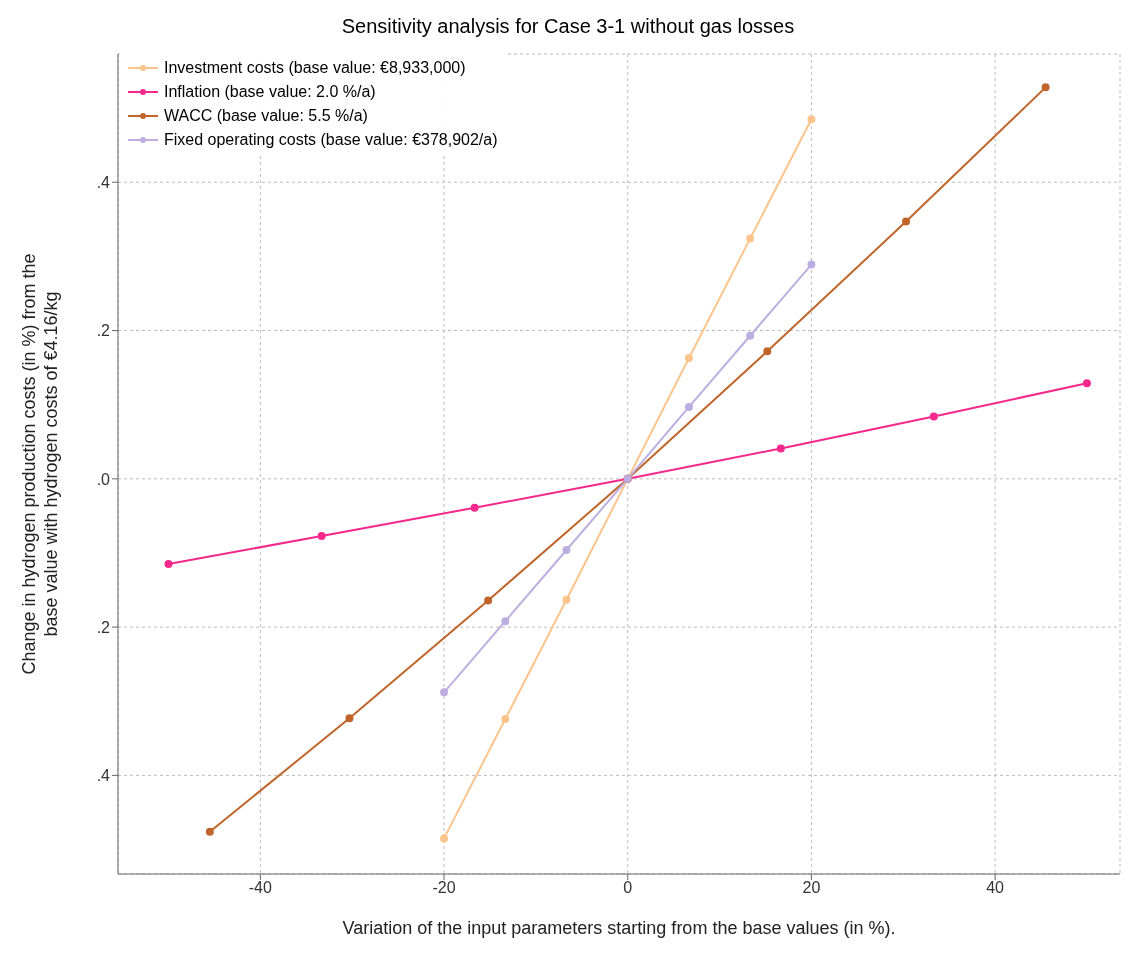  What do you see at coordinates (315, 68) in the screenshot?
I see `legend-label: Investment costs (base value: €8,933,000)` at bounding box center [315, 68].